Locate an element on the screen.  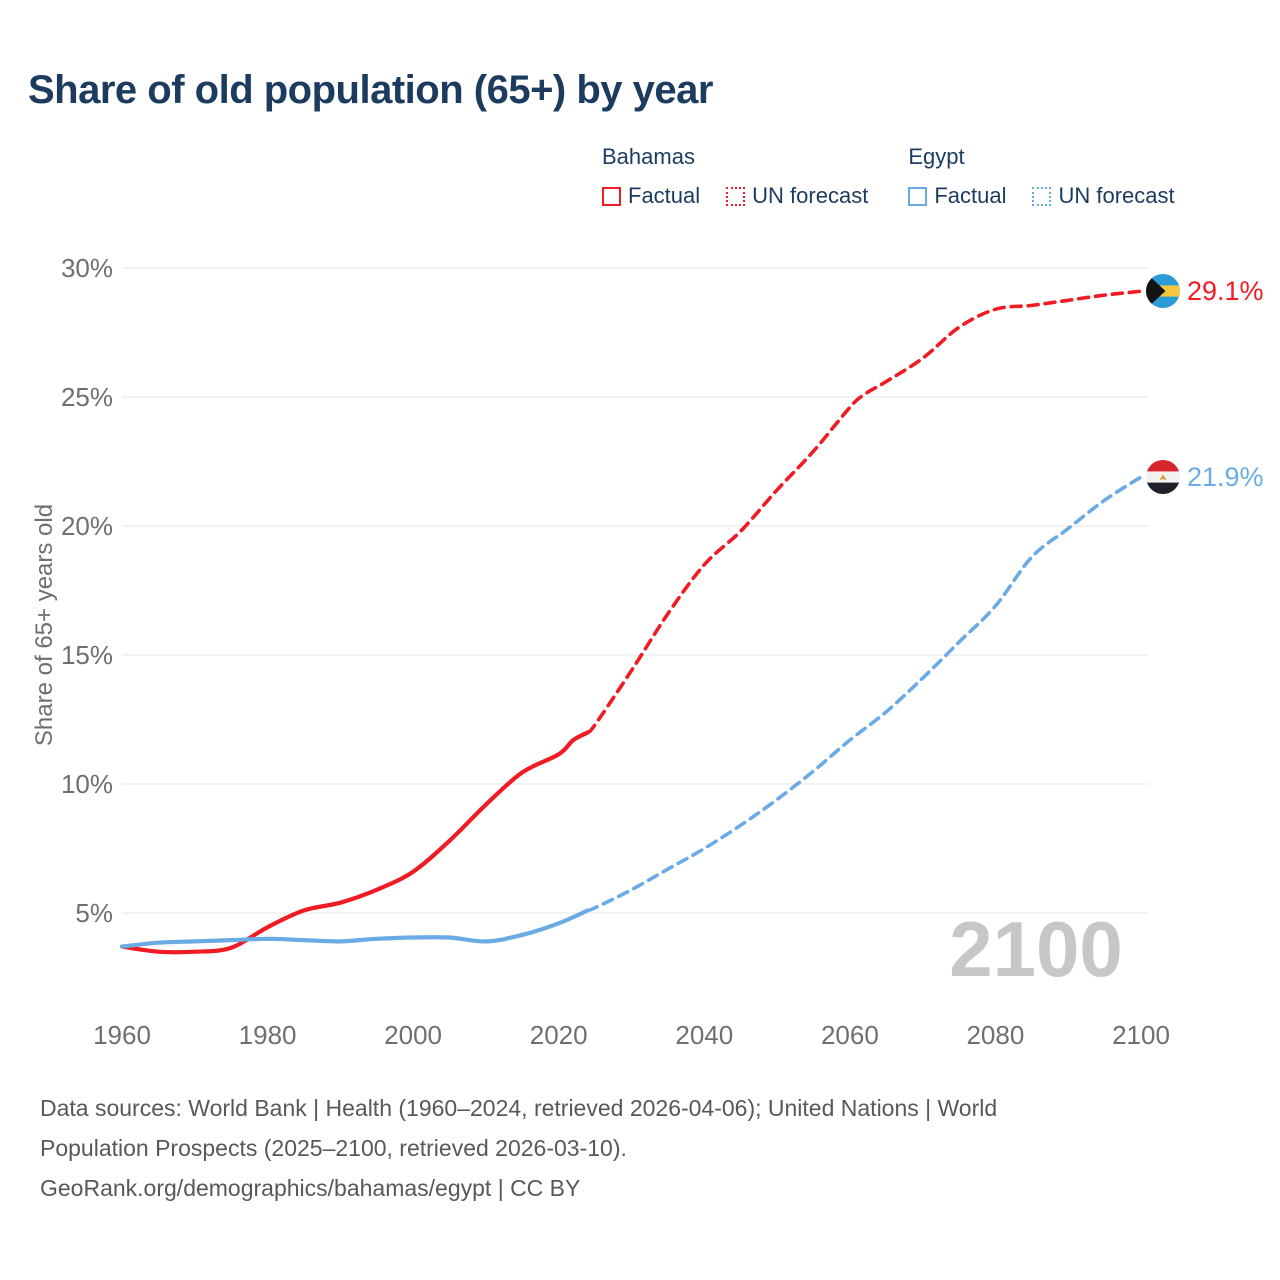
x-tick-label: 1980 is located at coordinates (268, 1035).